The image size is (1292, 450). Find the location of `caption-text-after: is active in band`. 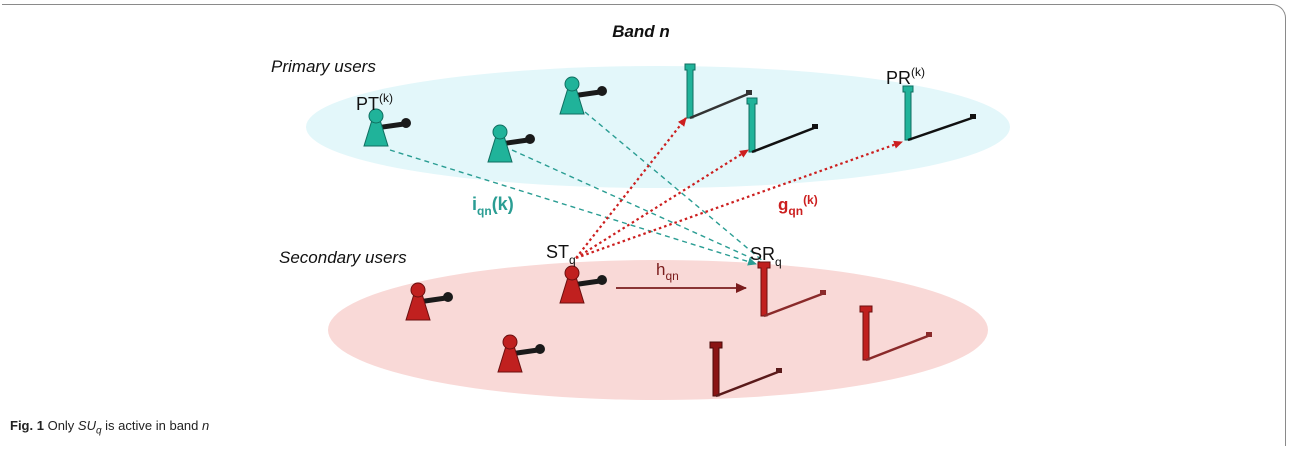

caption-text-after: is active in band is located at coordinates (151, 425).